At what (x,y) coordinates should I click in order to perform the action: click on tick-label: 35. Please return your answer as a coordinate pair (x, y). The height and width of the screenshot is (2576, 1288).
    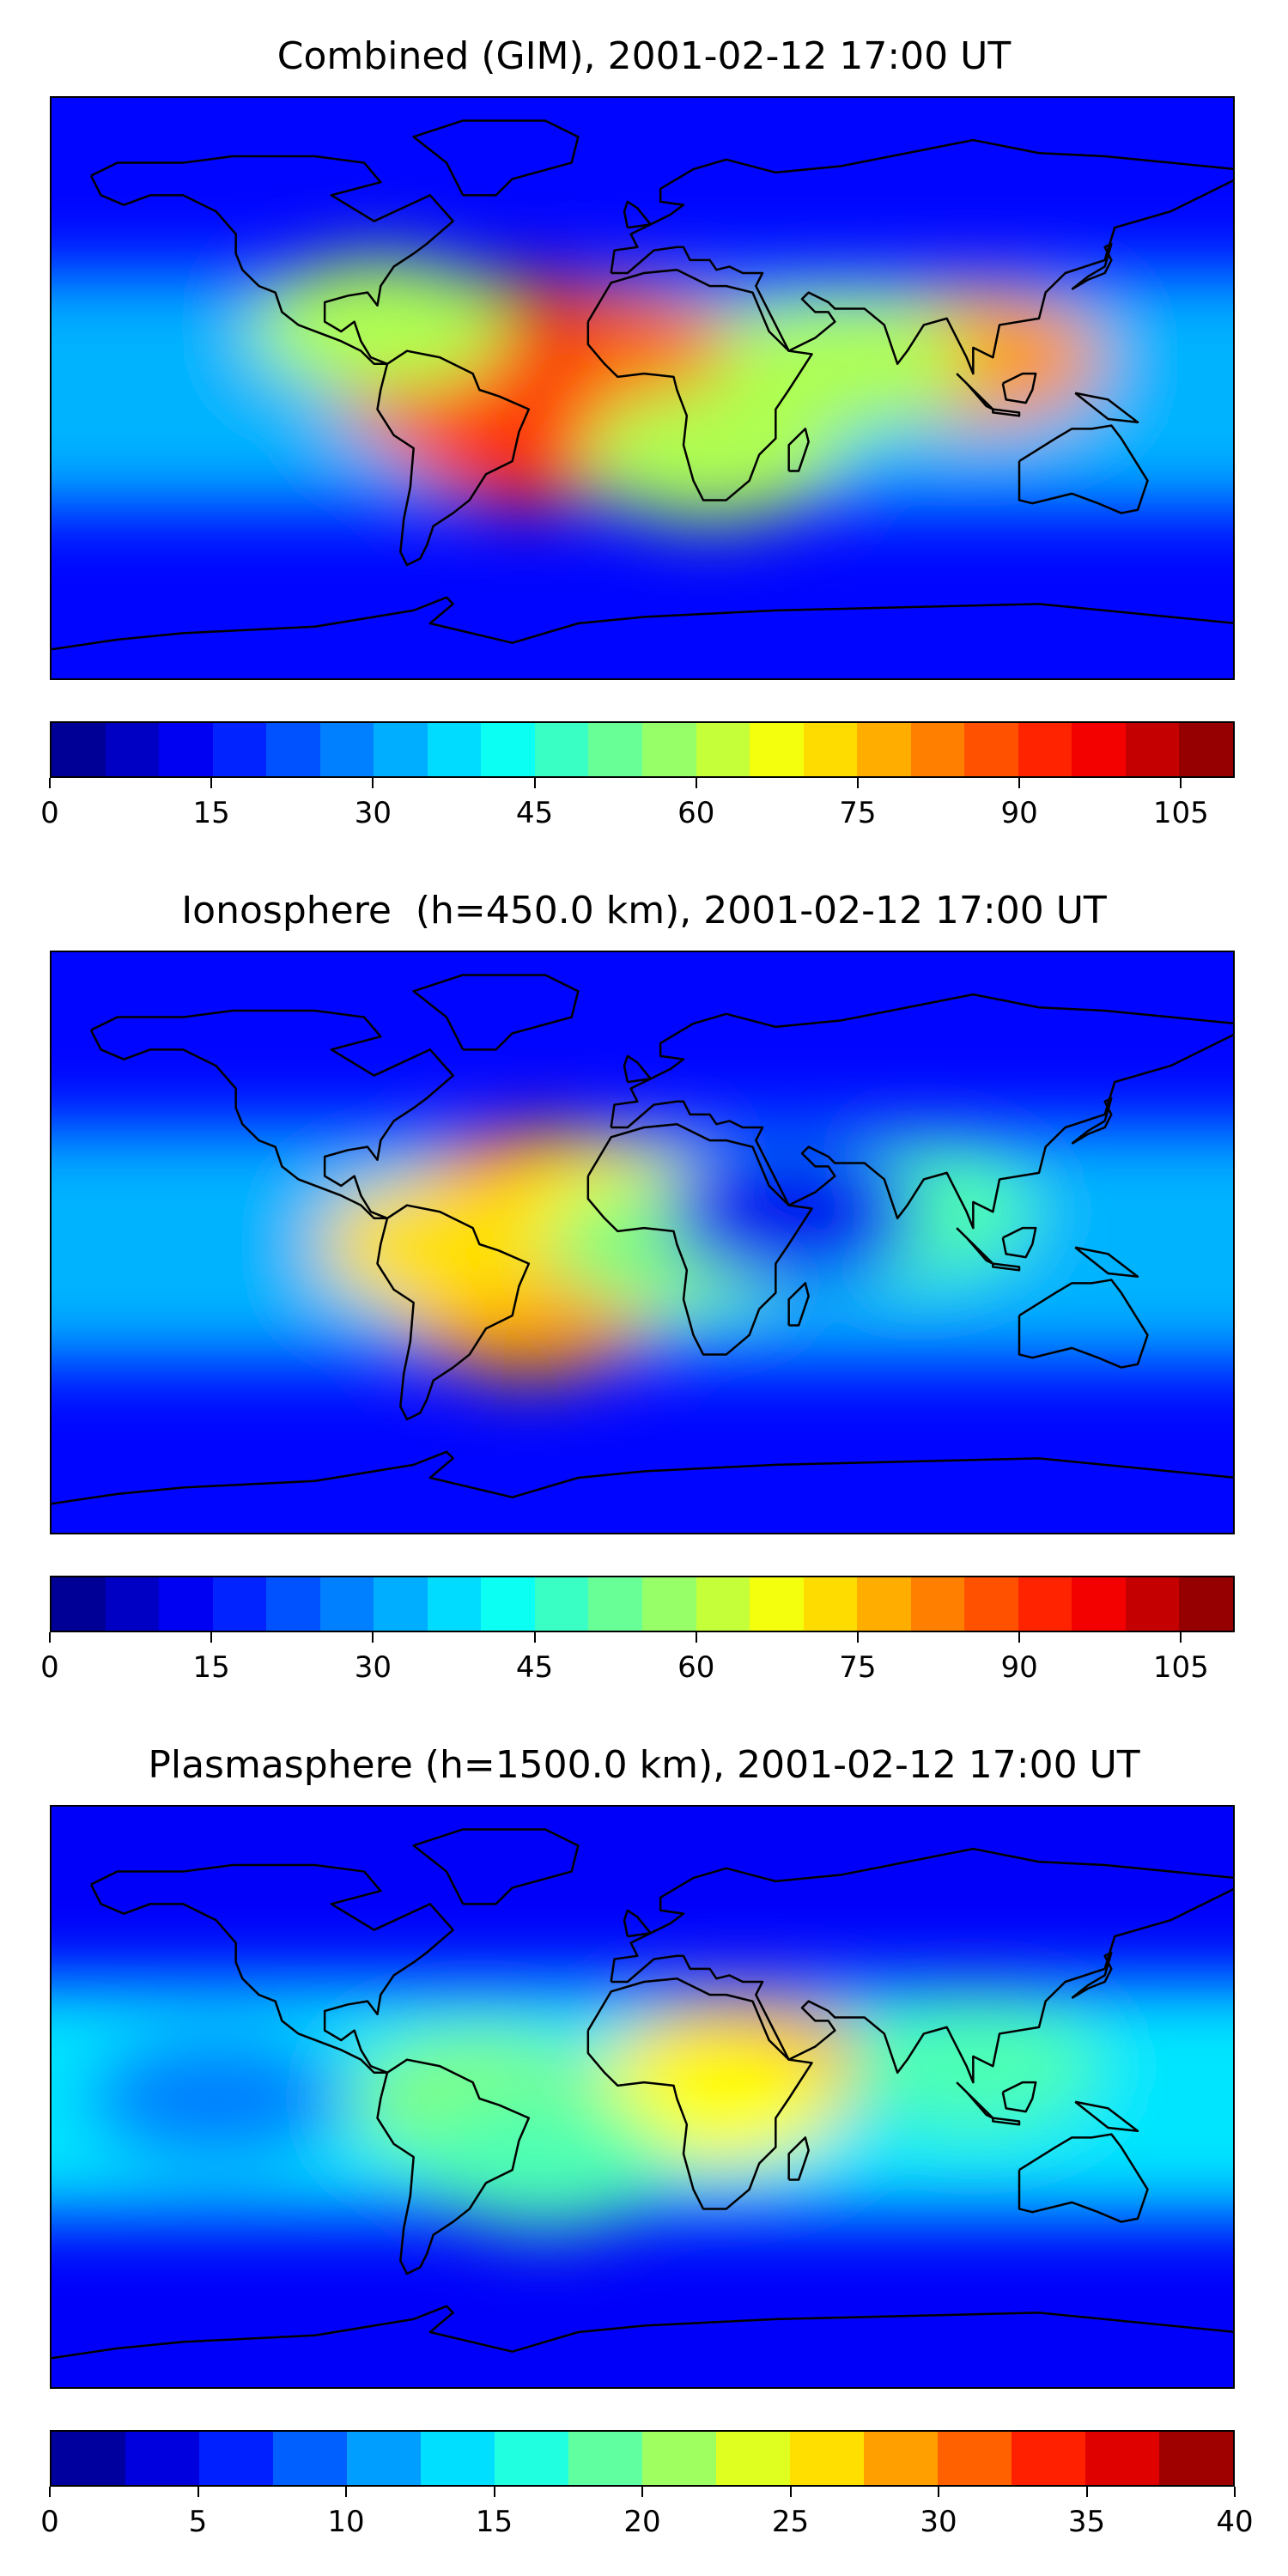
    Looking at the image, I should click on (1086, 2522).